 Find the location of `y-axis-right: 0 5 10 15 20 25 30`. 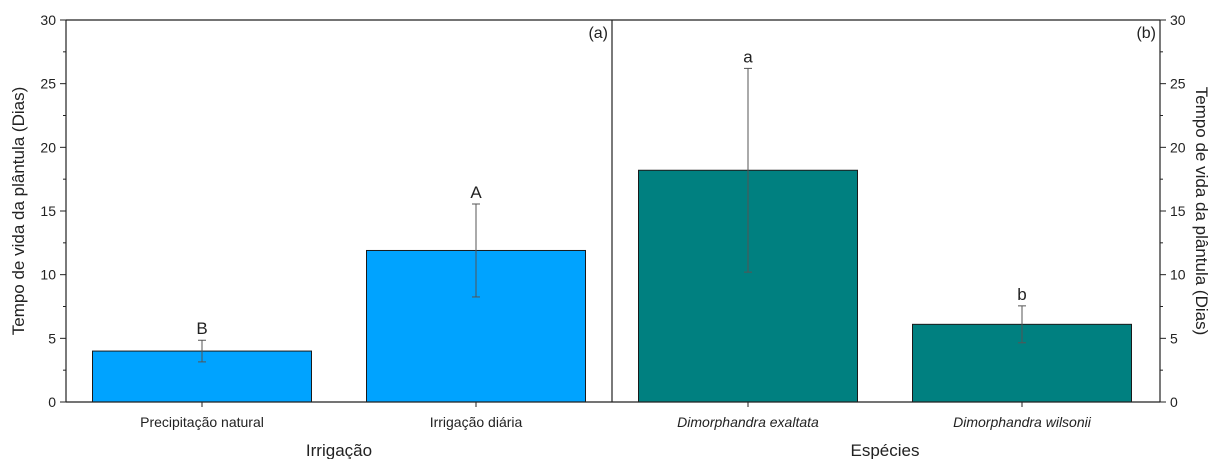

y-axis-right: 0 5 10 15 20 25 30 is located at coordinates (1173, 211).